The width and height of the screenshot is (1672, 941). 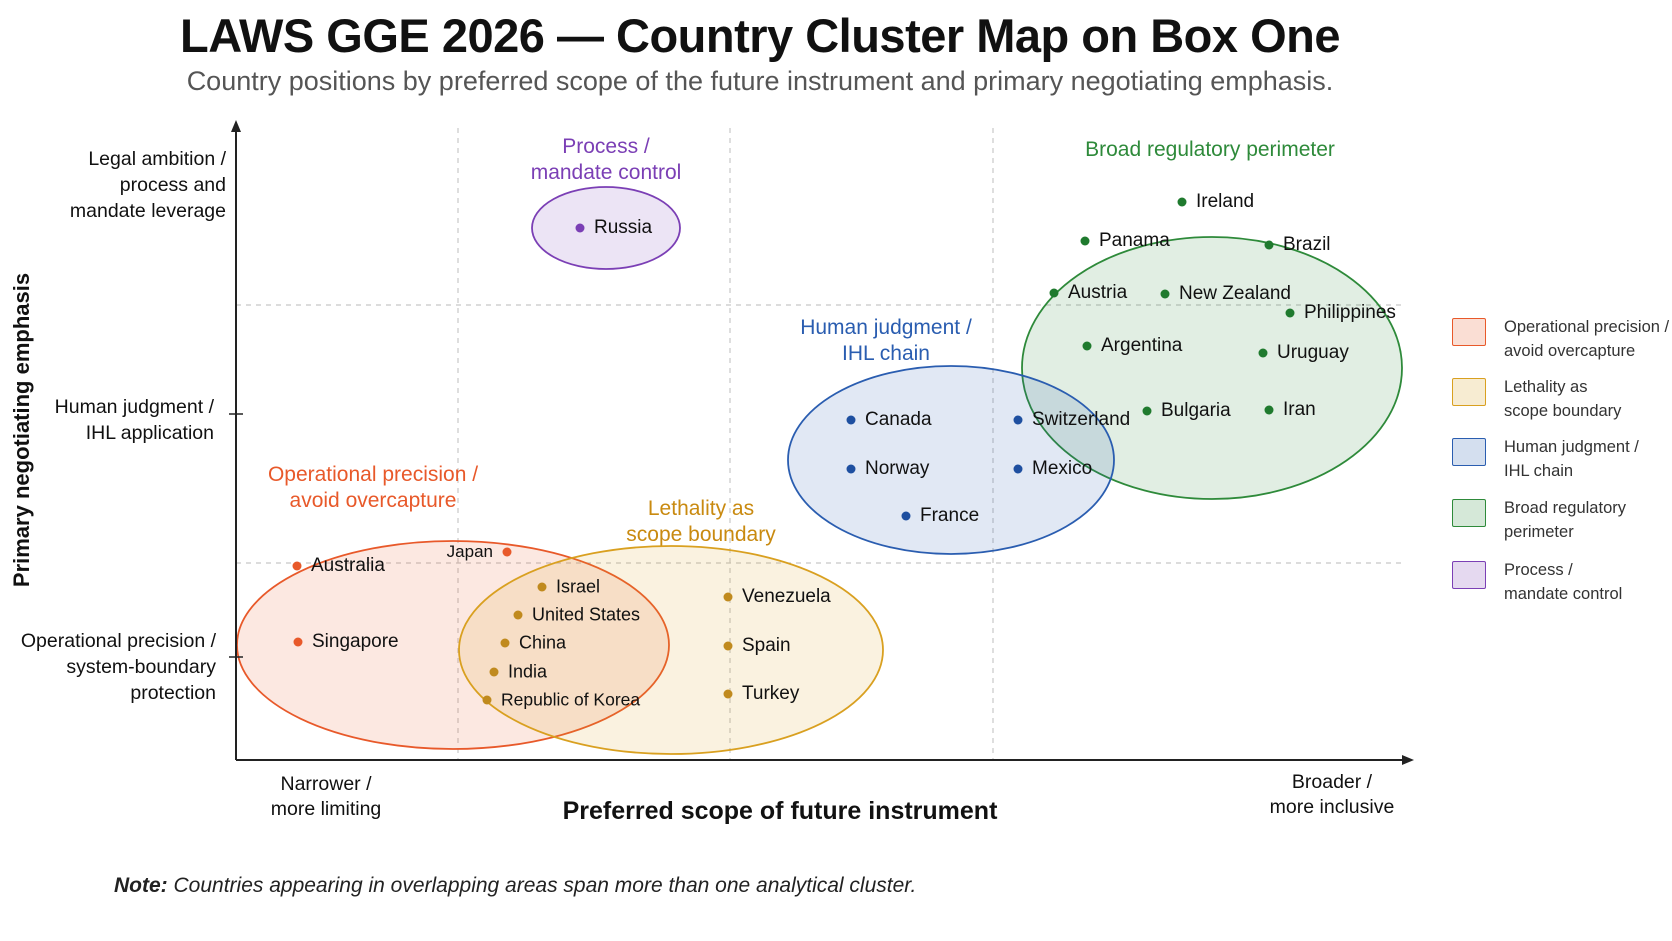 I want to click on country-dot-republic-of-korea, so click(x=487, y=700).